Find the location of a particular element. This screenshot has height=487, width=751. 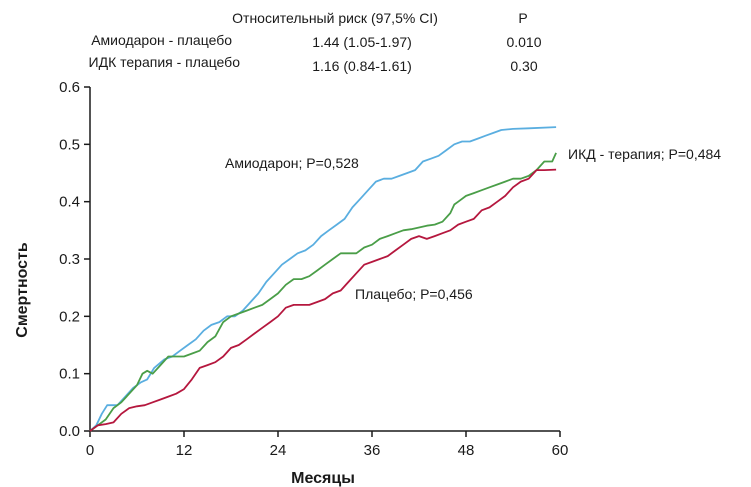

y-axis-ticks: 0.0 0.1 0.2 0.3 0.4 0.5 0.6 is located at coordinates (74, 259).